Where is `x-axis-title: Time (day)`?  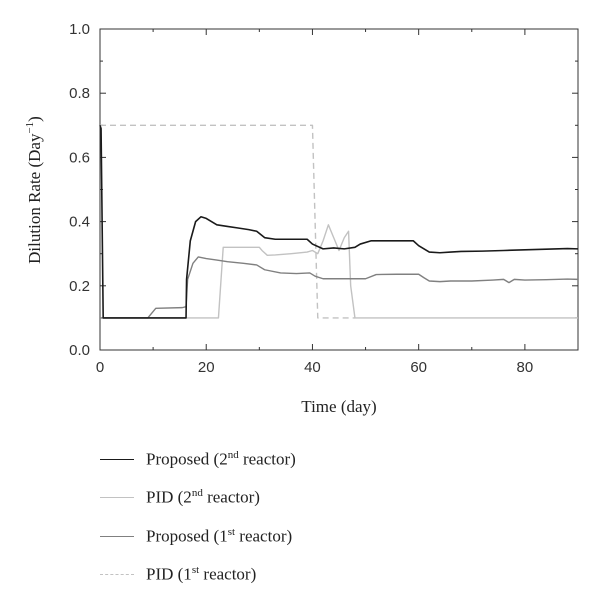 x-axis-title: Time (day) is located at coordinates (338, 406).